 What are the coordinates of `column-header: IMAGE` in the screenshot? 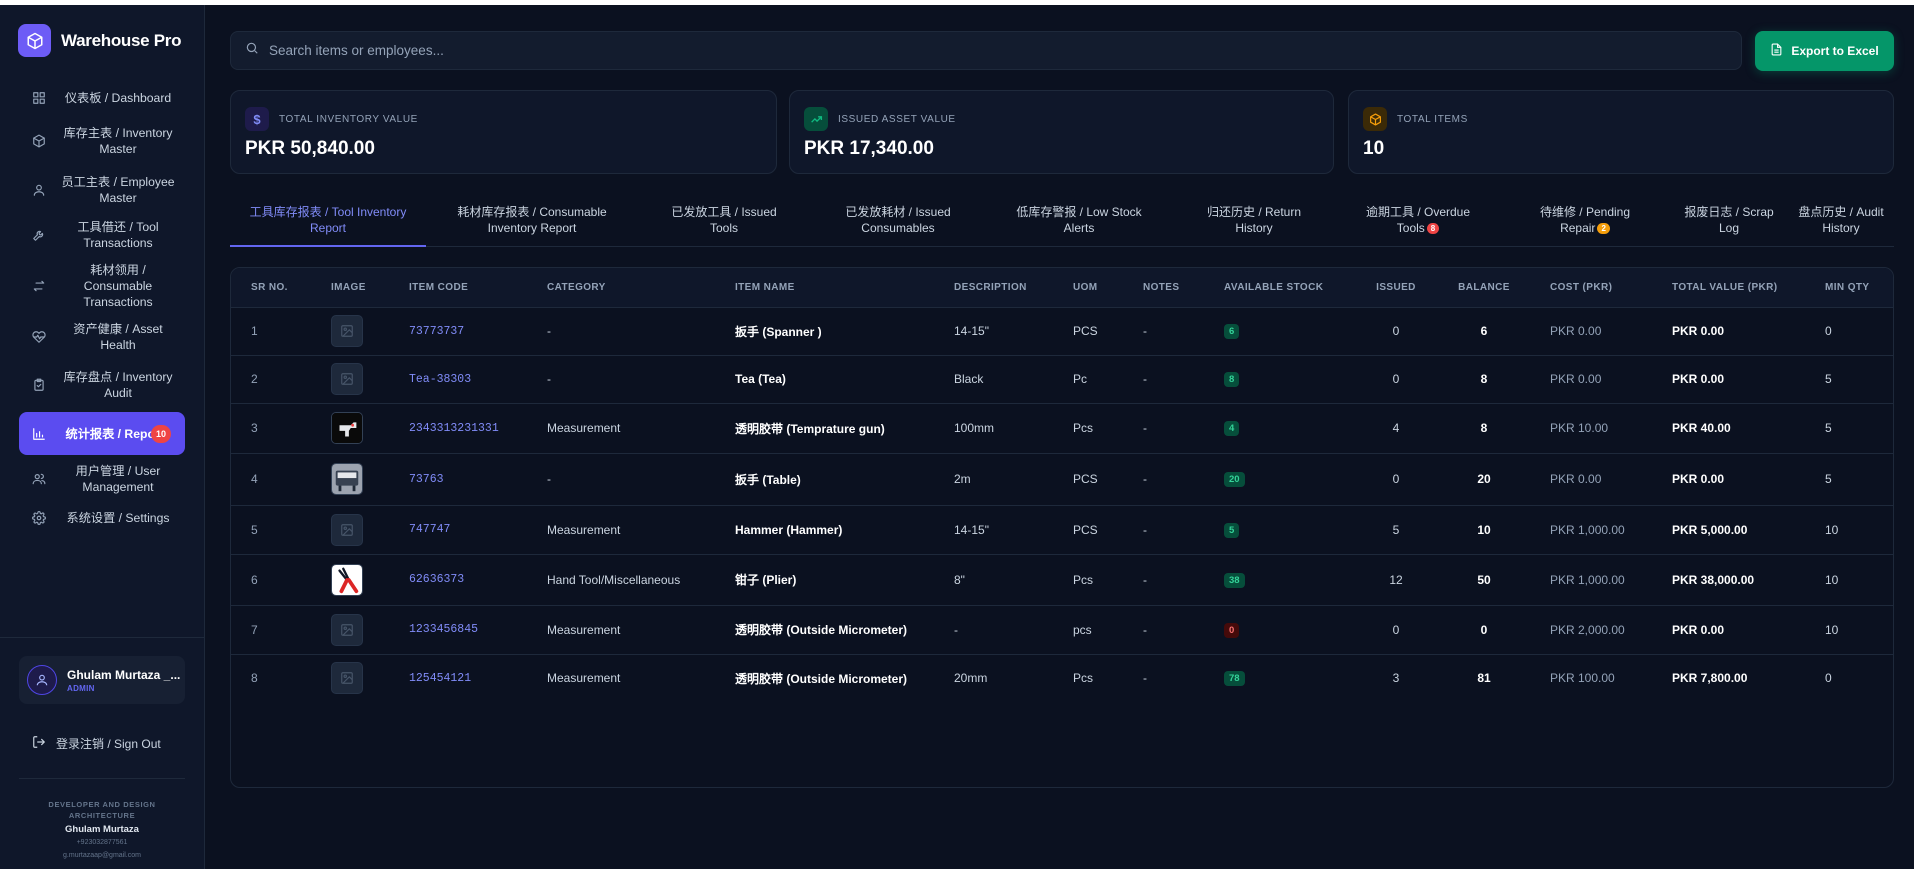 It's located at (350, 288).